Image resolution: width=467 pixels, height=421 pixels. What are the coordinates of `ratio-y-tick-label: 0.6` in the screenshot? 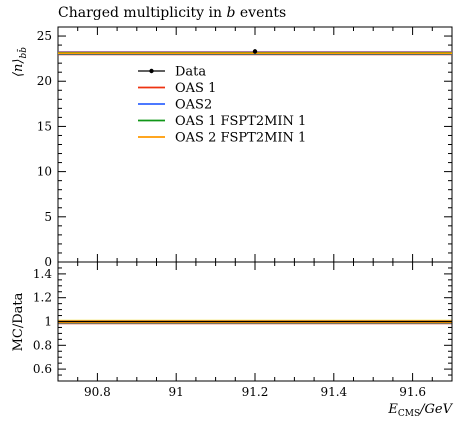 It's located at (42, 369).